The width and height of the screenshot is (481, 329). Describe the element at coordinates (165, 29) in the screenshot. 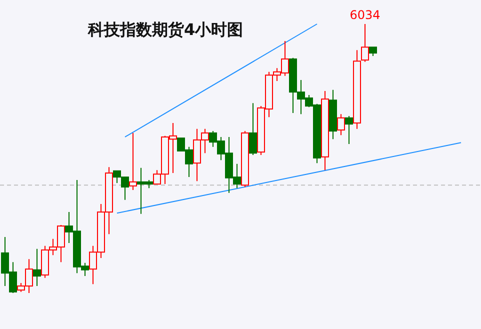

I see `chart-title: 科技指数期货4小时图` at that location.